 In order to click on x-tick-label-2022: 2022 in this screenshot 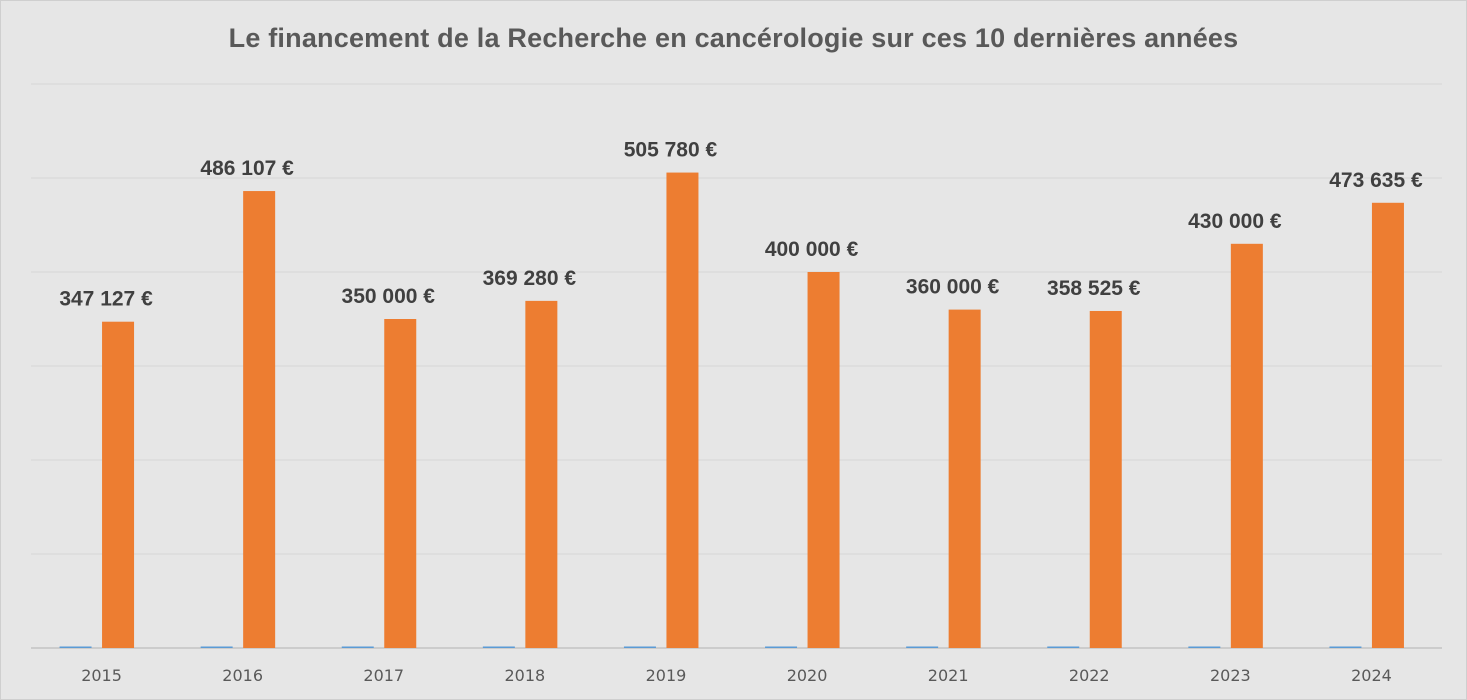, I will do `click(1089, 675)`.